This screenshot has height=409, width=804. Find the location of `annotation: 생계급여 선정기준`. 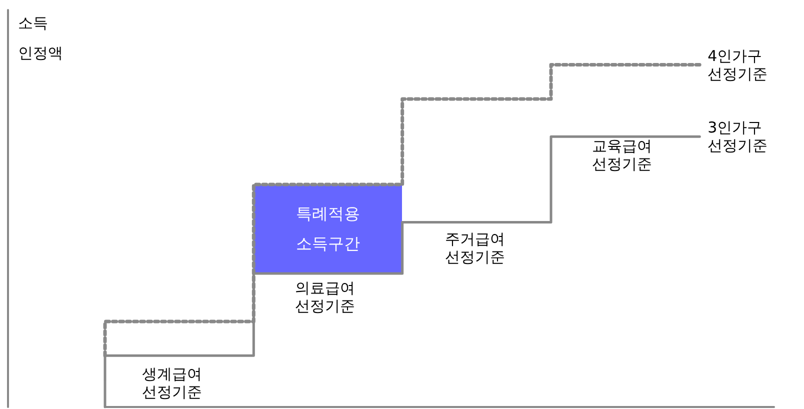

annotation: 생계급여 선정기준 is located at coordinates (172, 383).